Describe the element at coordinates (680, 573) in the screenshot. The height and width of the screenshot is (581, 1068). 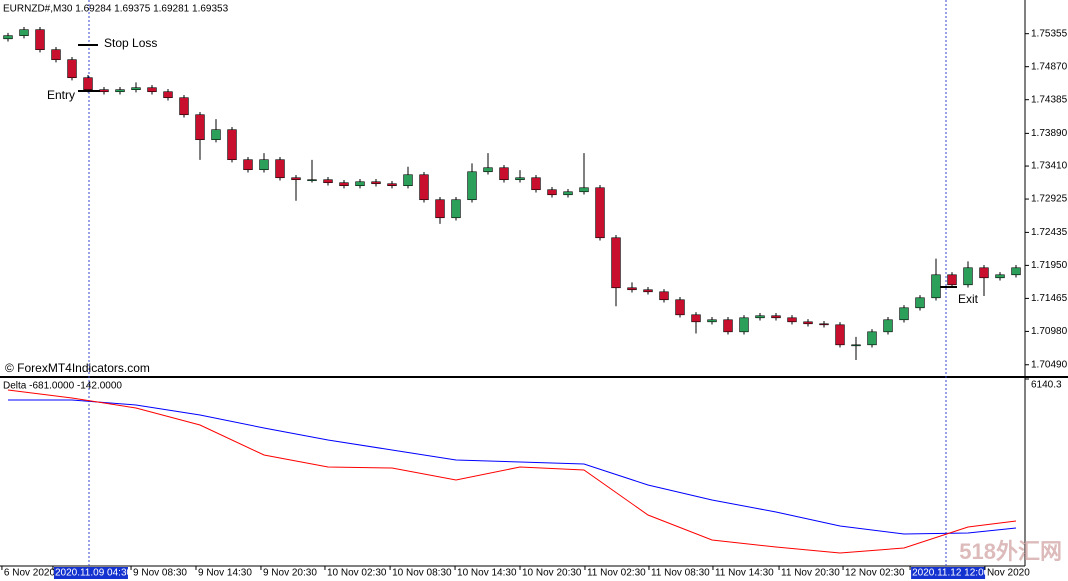
I see `x-tick-label: 11 Nov 08:30` at that location.